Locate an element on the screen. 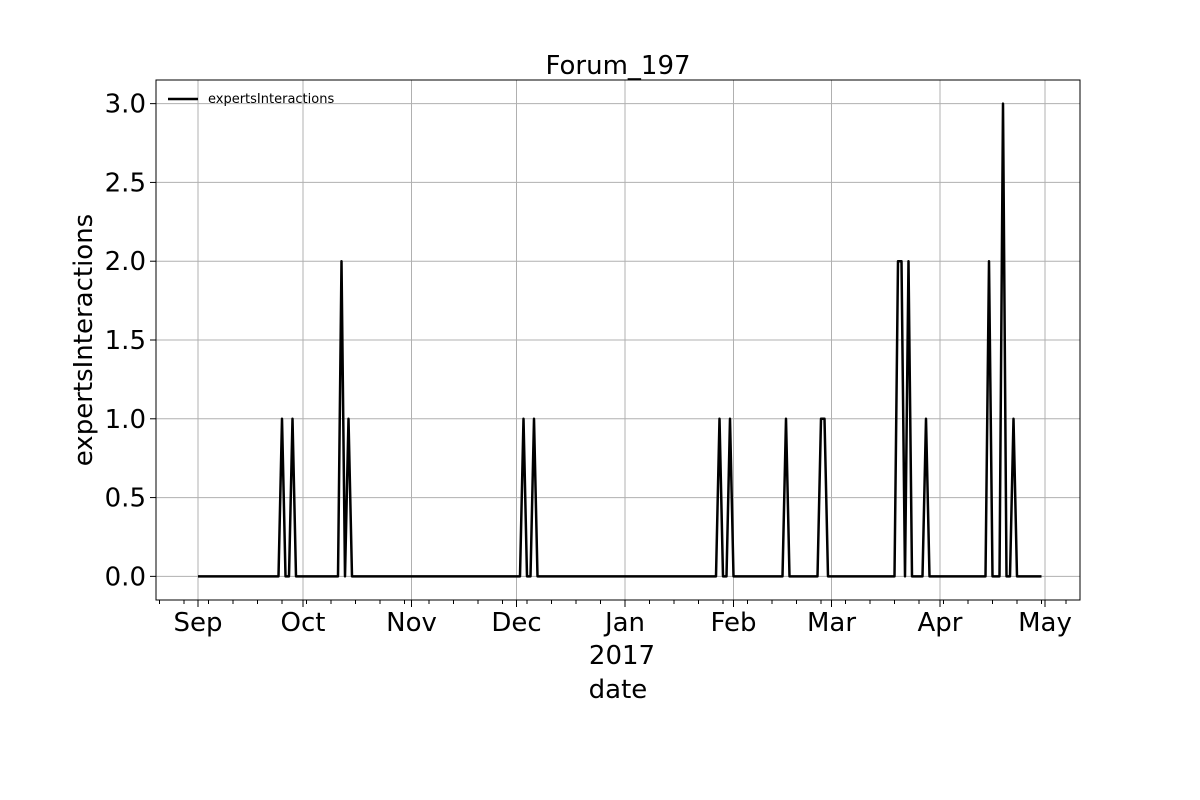 This screenshot has height=800, width=1200. x-tick-label: Nov is located at coordinates (411, 623).